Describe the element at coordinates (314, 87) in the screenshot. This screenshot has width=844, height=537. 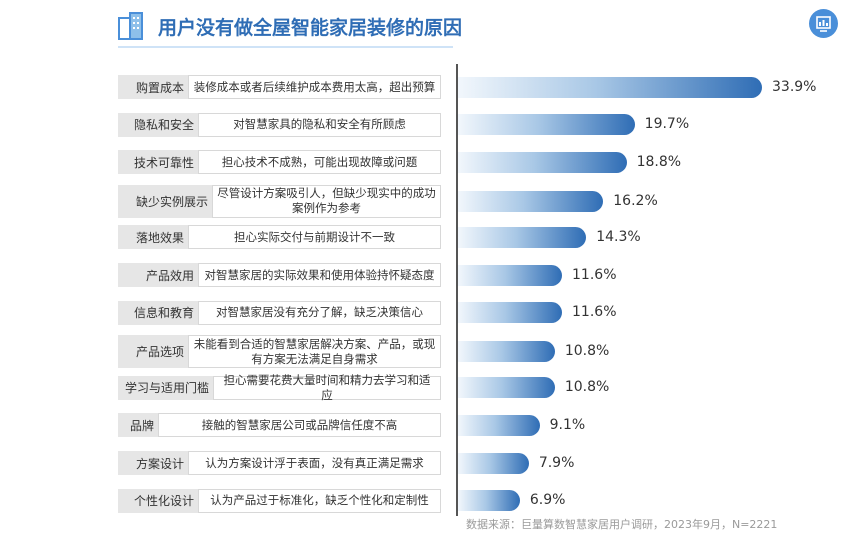
I see `reason-description: 装修成本或者后续维护成本费用太高，超出预算` at that location.